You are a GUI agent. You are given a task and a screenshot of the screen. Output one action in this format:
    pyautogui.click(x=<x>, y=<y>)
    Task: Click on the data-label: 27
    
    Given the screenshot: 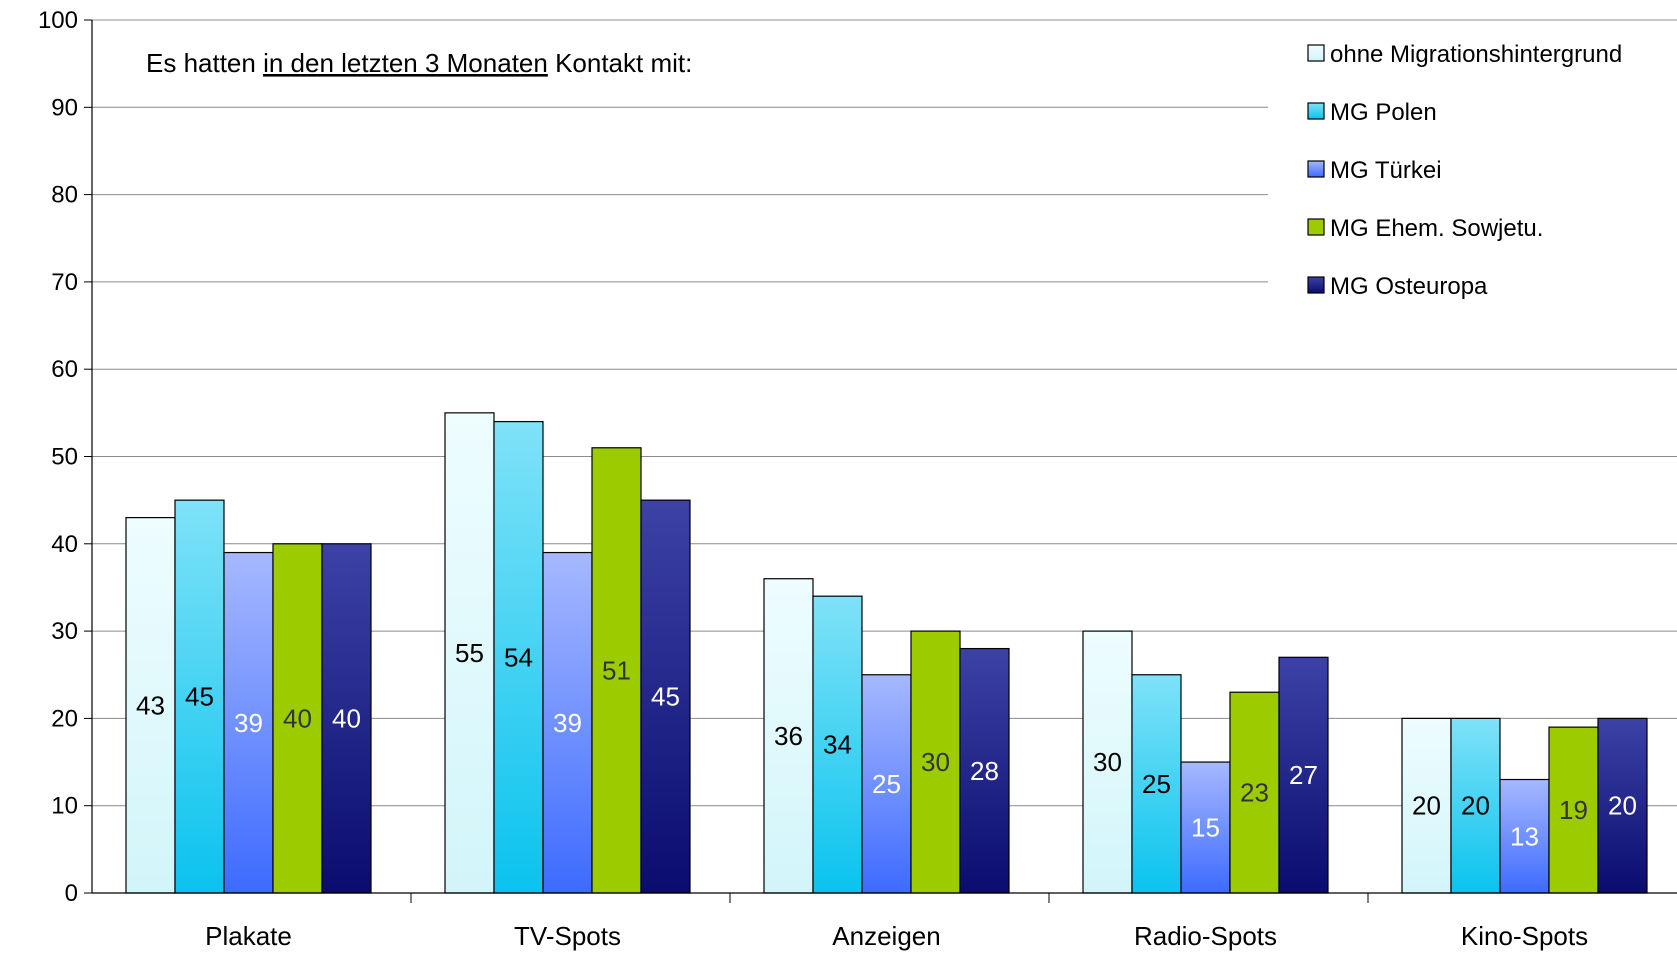 What is the action you would take?
    pyautogui.click(x=1303, y=775)
    